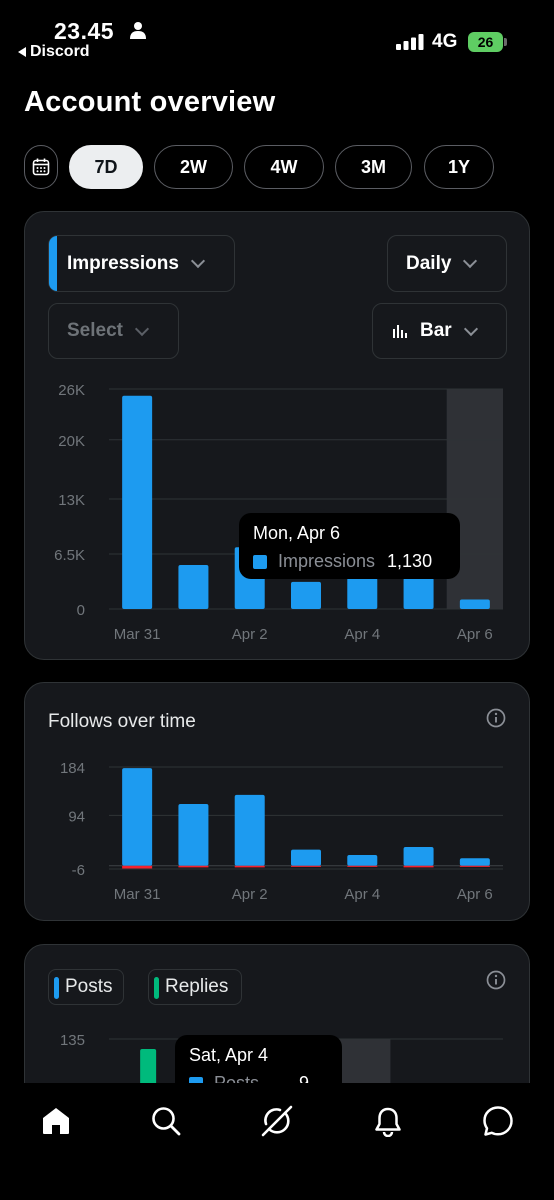 The image size is (554, 1200). I want to click on tooltip-series-swatch, so click(260, 561).